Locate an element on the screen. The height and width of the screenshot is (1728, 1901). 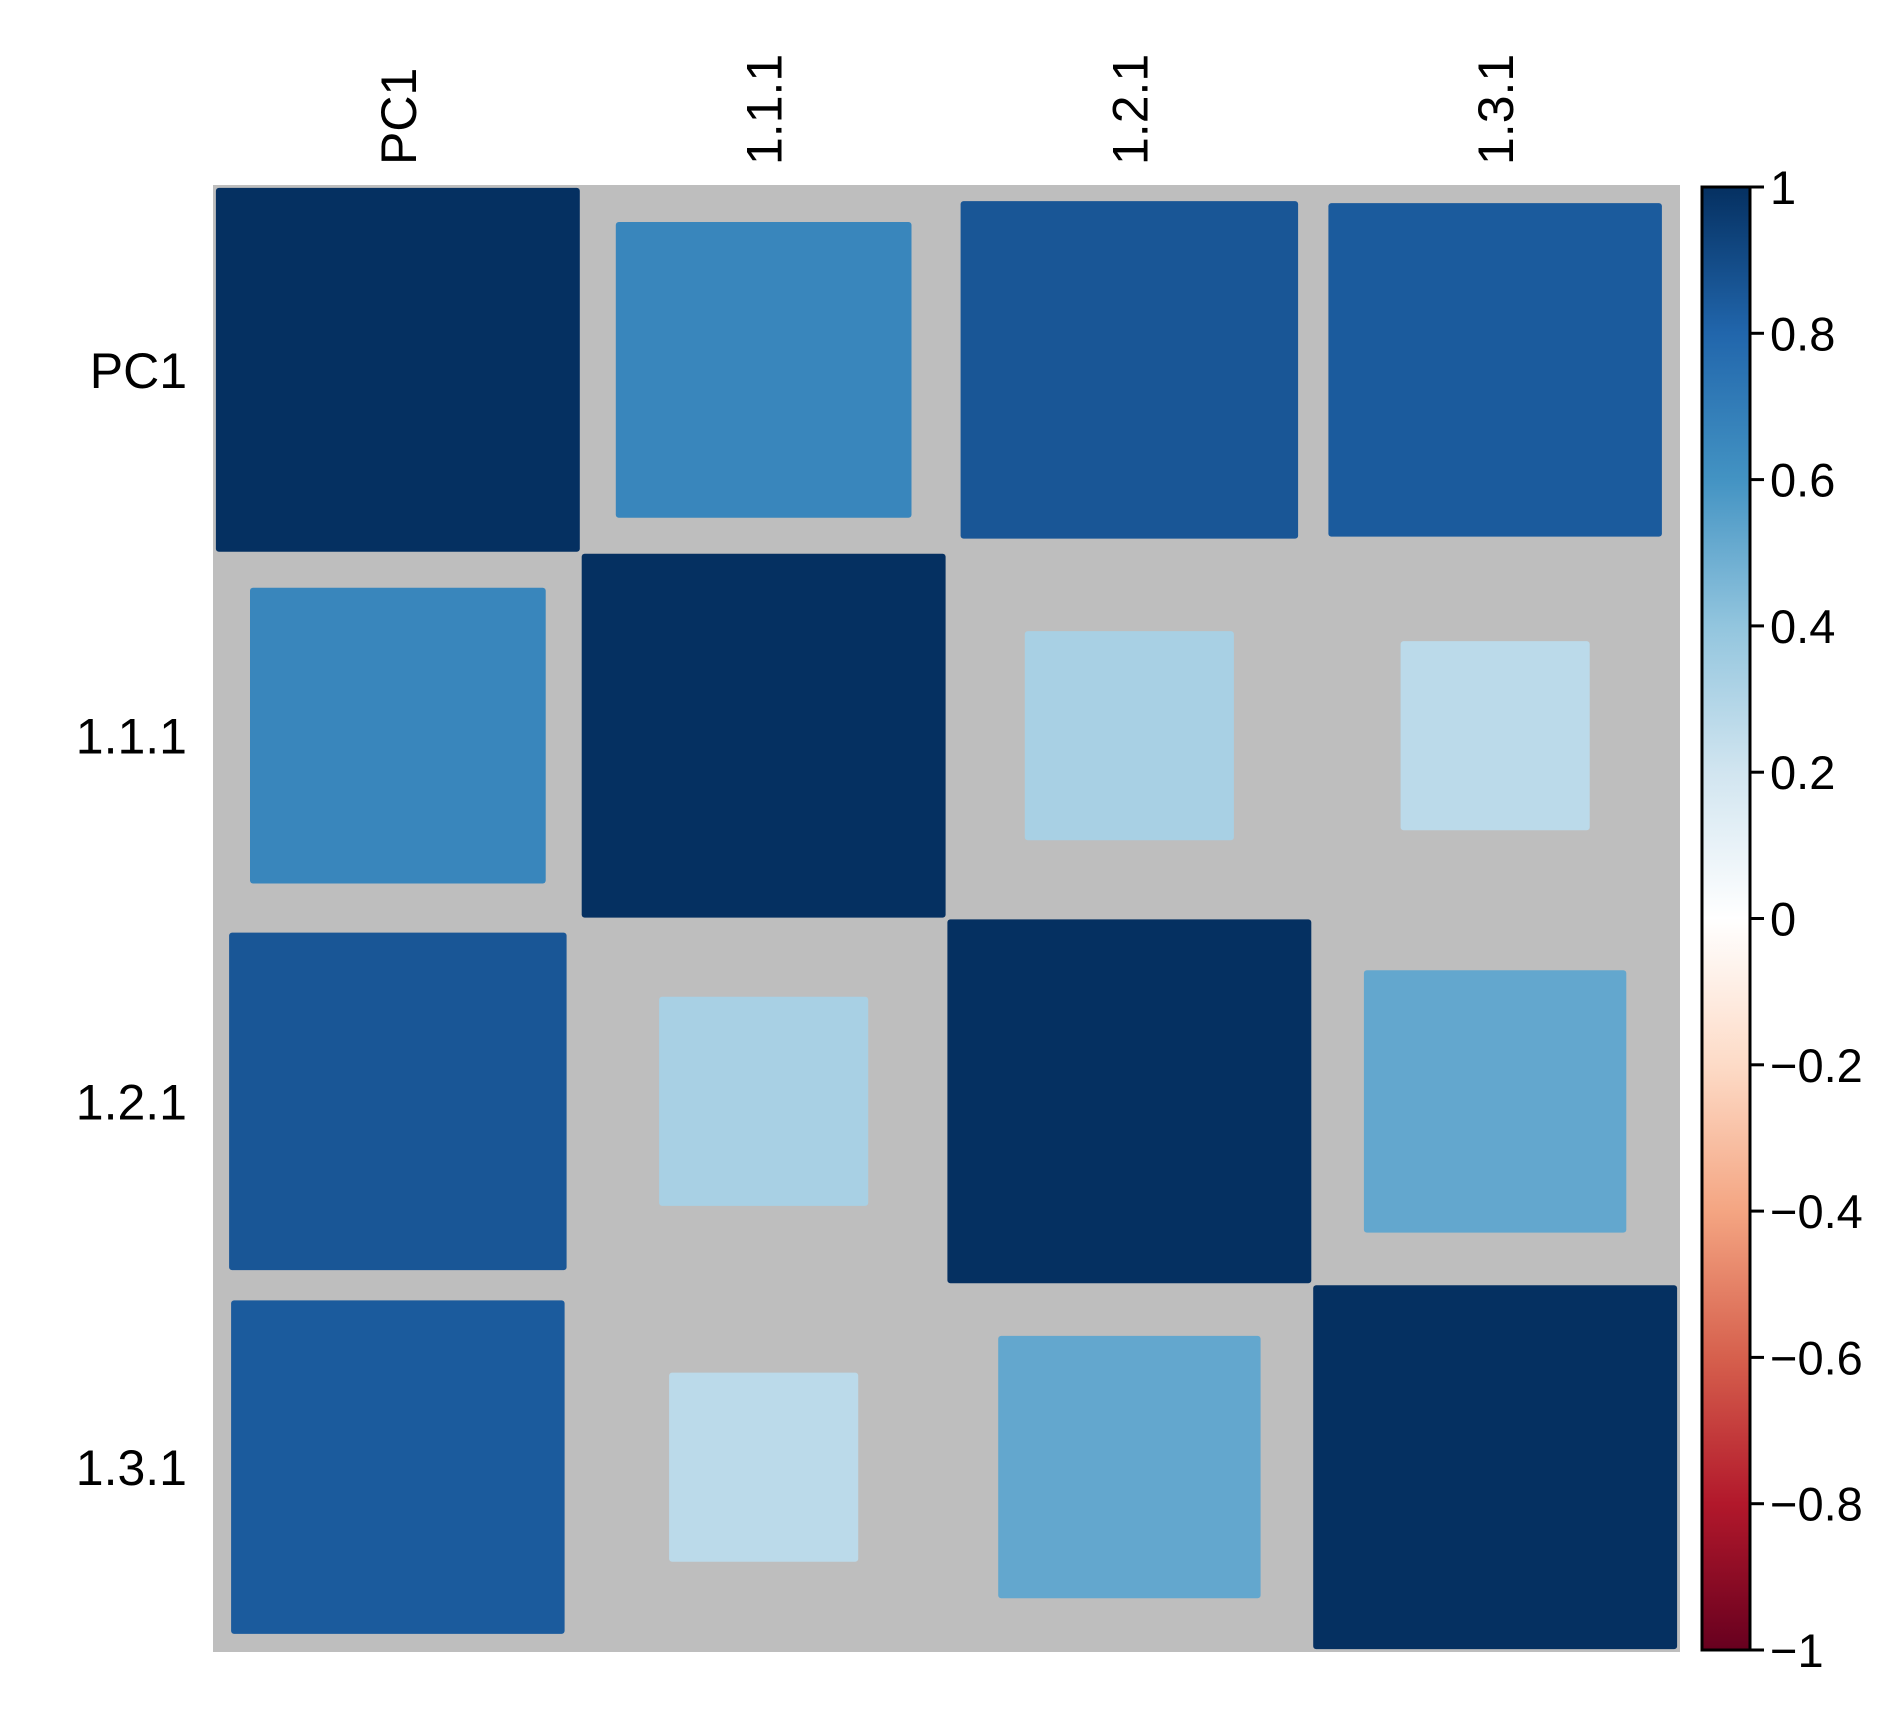
colorbar-tick-label: 0.4 is located at coordinates (1802, 626).